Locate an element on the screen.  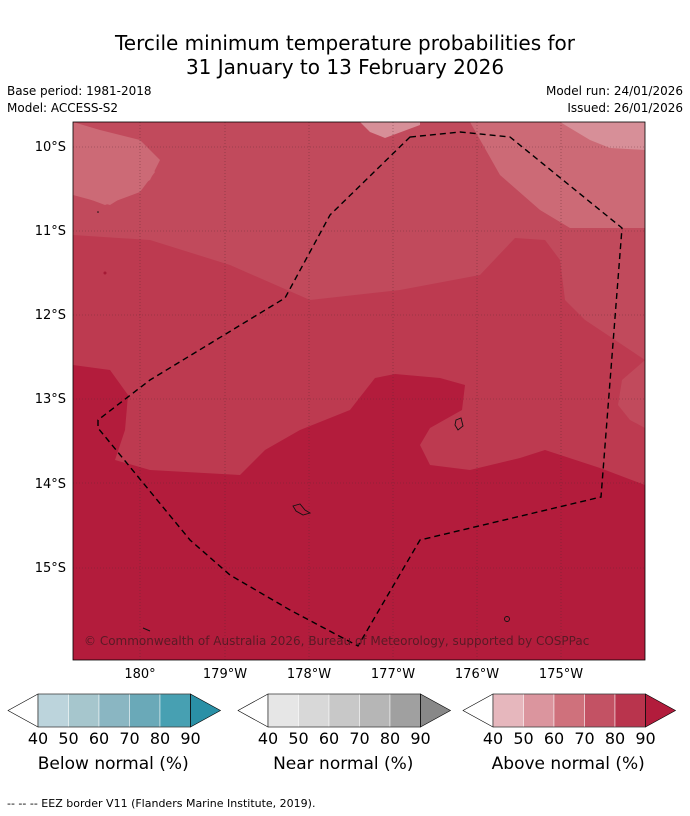
region-above-60-top is located at coordinates (390, 130).